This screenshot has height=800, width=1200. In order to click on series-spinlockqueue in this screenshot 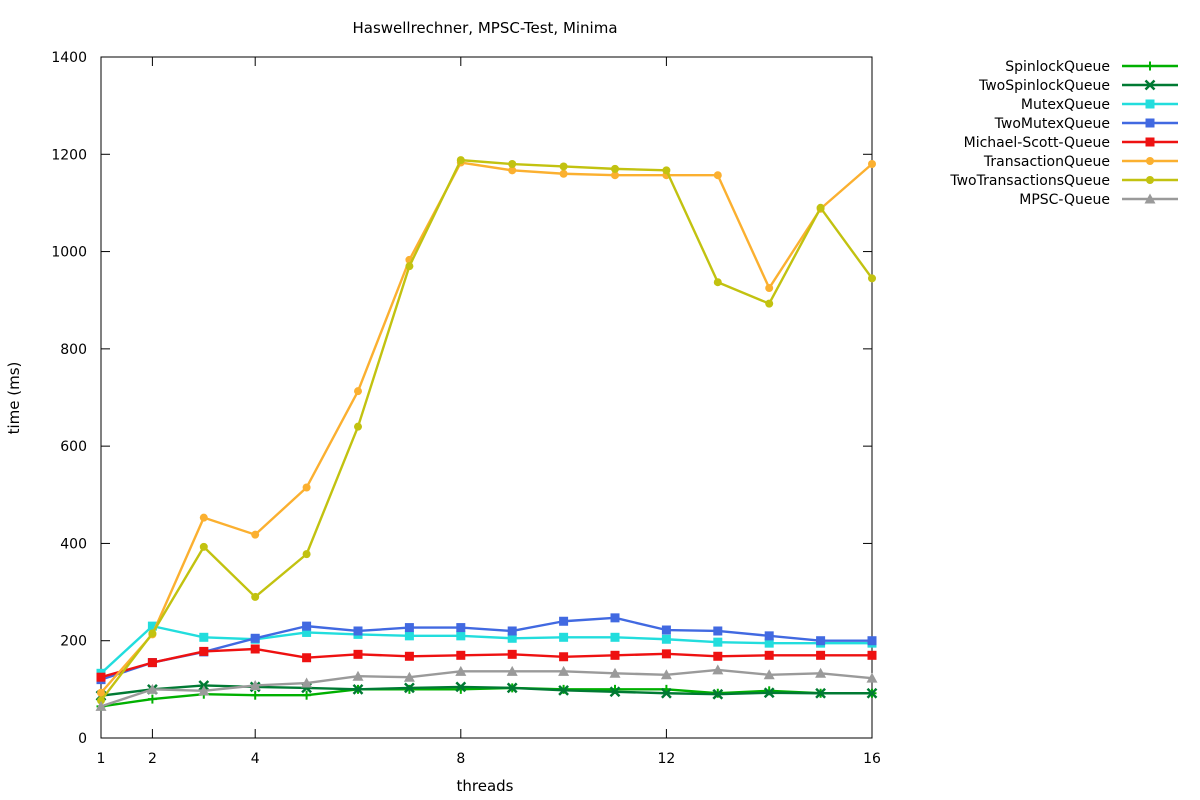, I will do `click(486, 697)`.